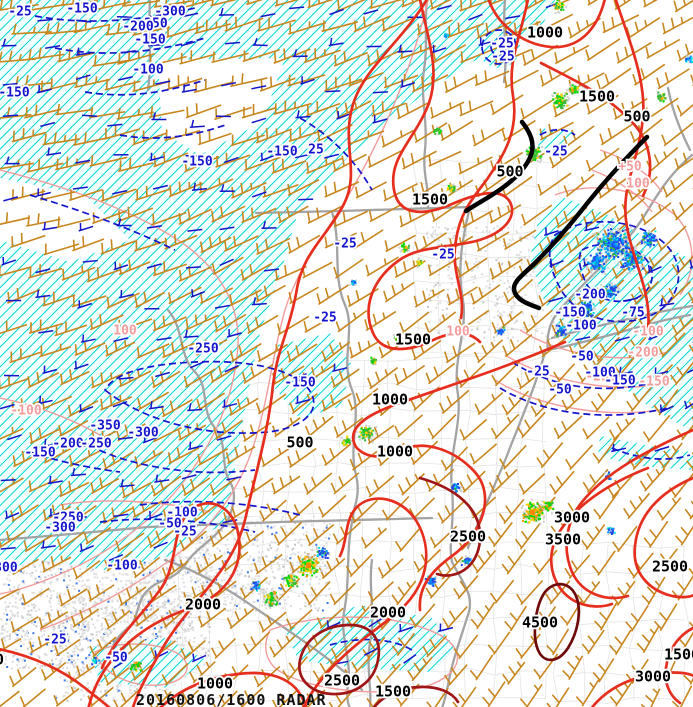  Describe the element at coordinates (540, 623) in the screenshot. I see `cape-contour-label: 4500` at that location.